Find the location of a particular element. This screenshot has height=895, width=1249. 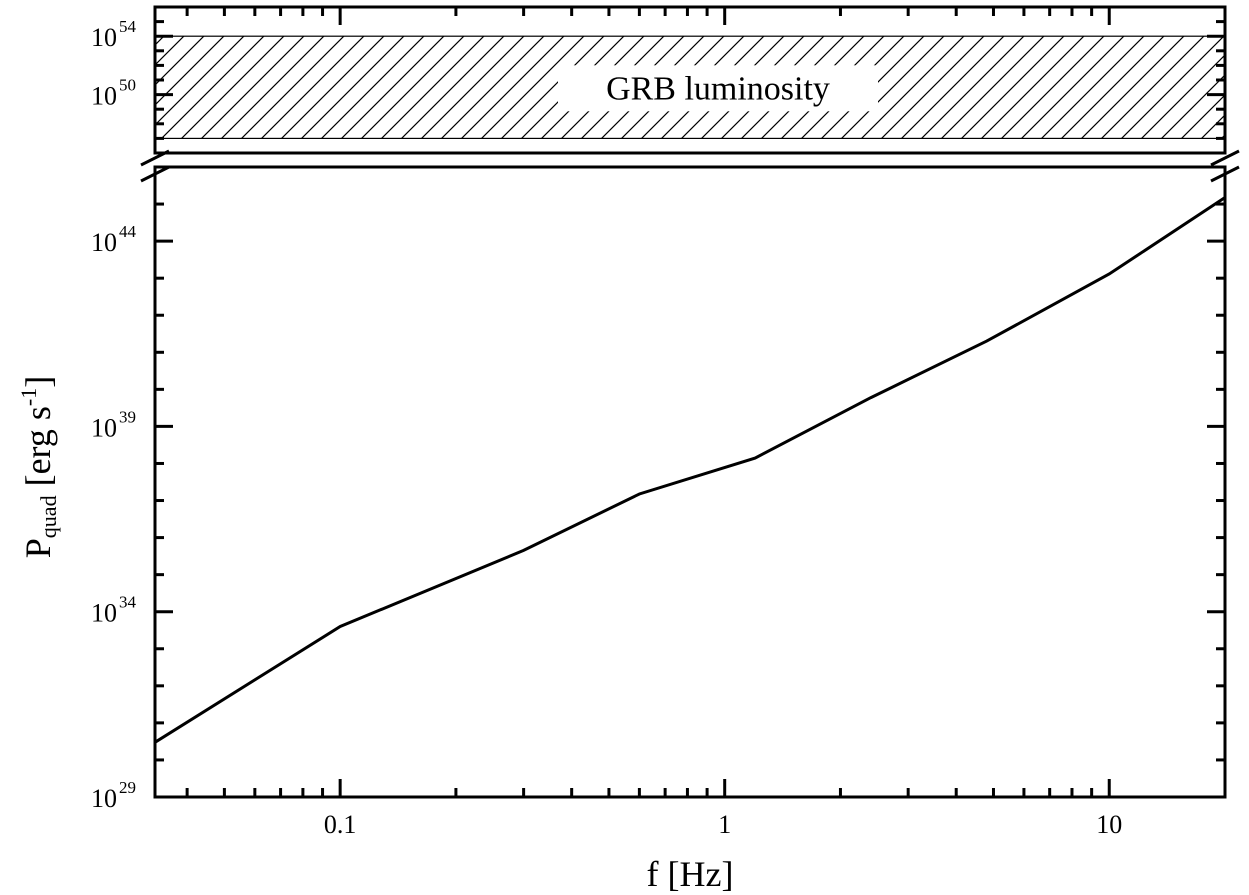

break-gap-right is located at coordinates (1225, 160).